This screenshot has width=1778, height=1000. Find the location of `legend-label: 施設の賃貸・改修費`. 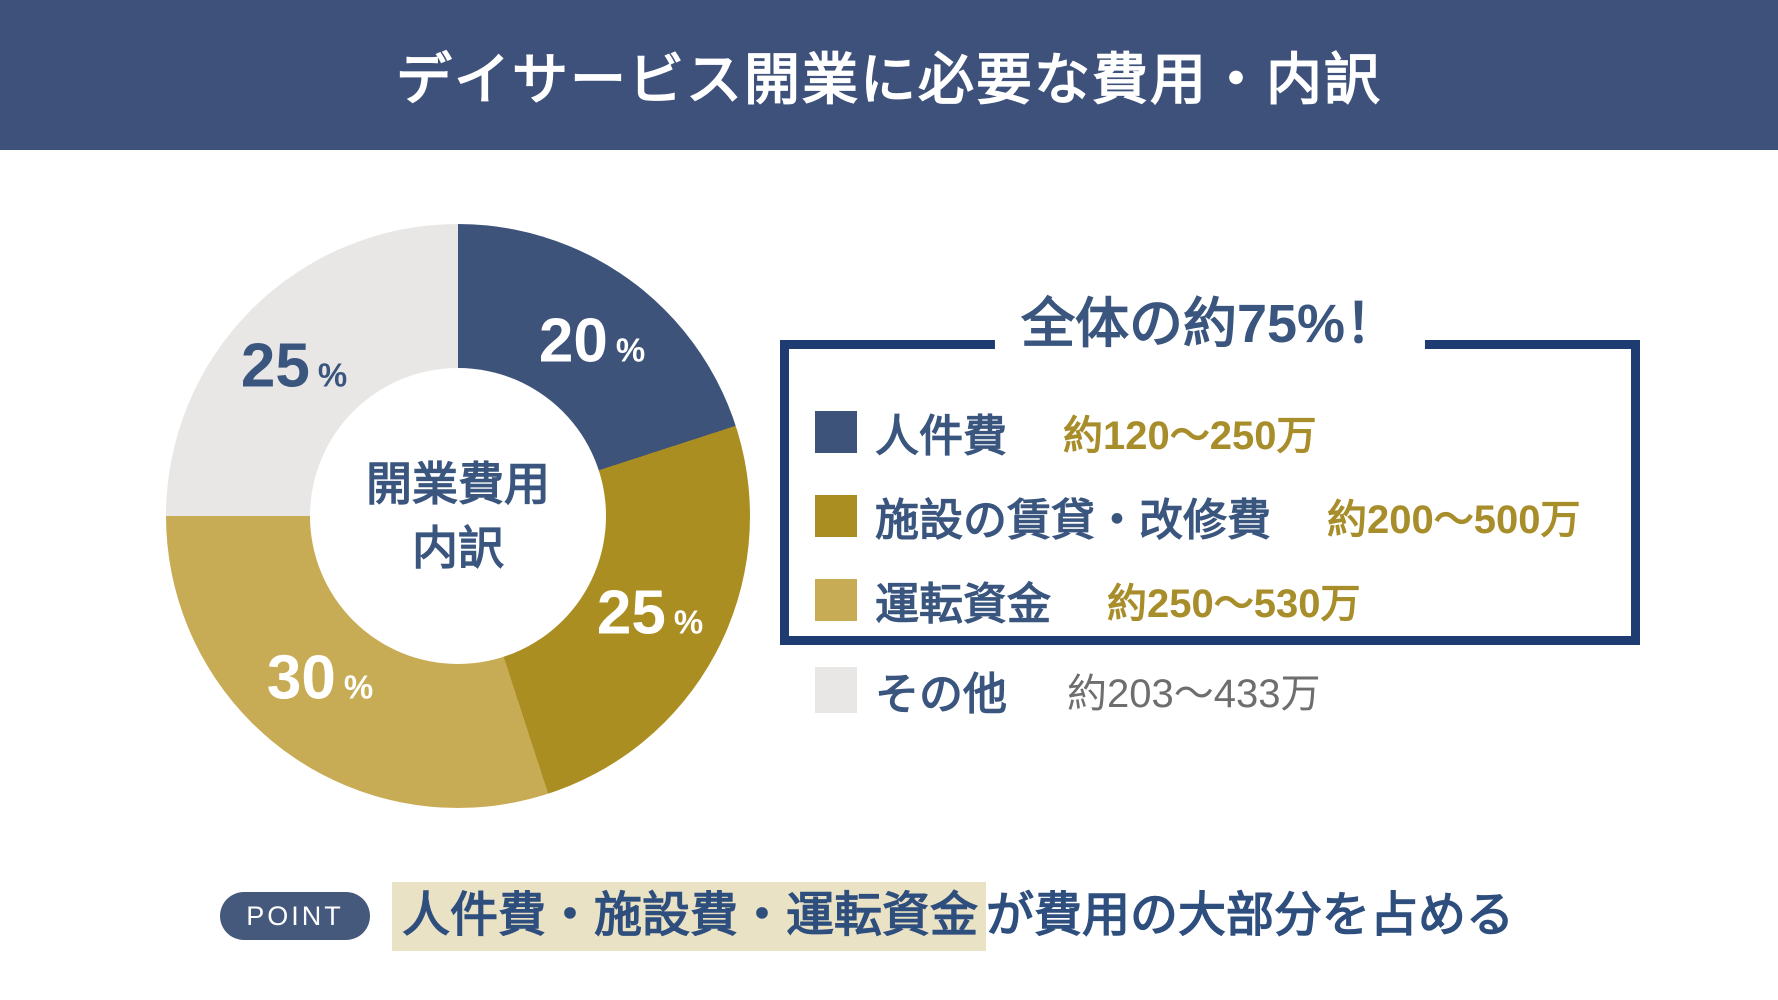

legend-label: 施設の賃貸・改修費 is located at coordinates (1073, 520).